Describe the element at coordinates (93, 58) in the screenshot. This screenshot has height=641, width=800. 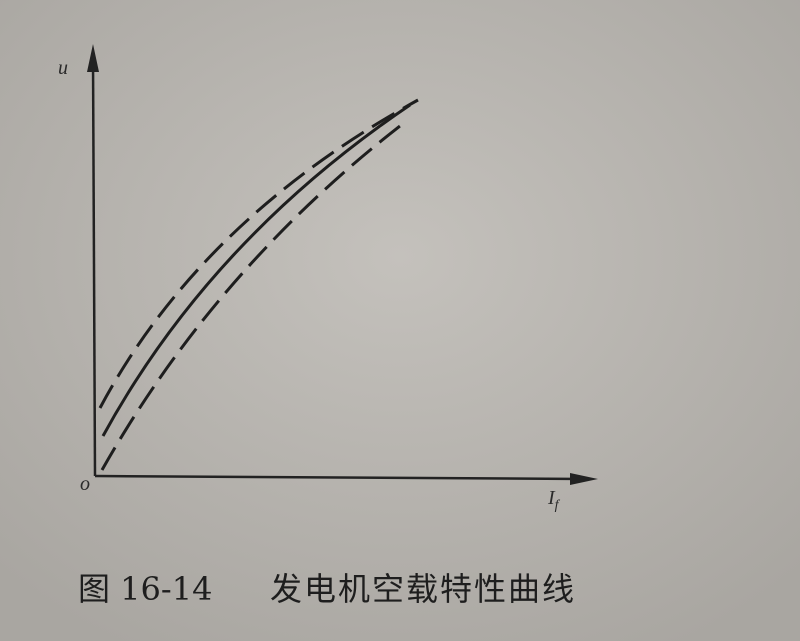
I see `y-arrow` at that location.